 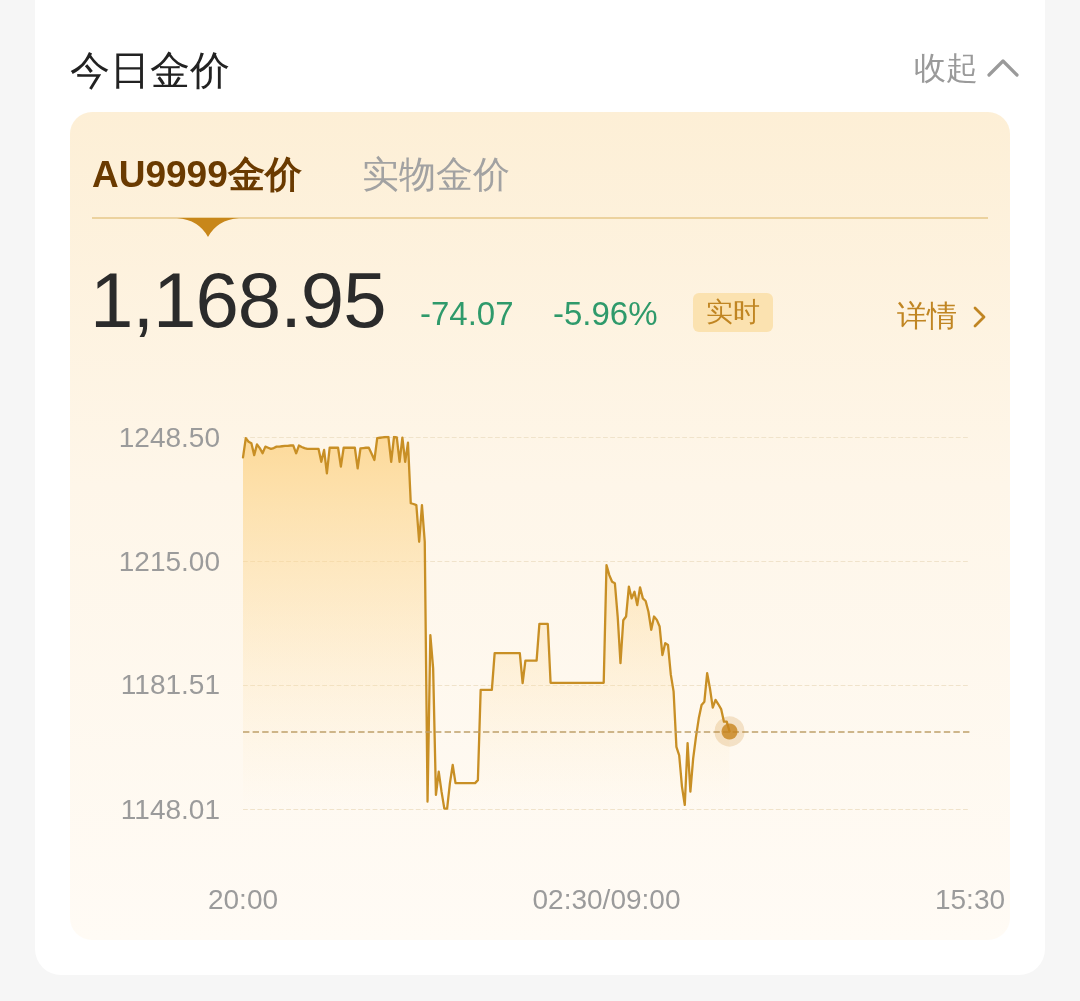 What do you see at coordinates (197, 175) in the screenshot?
I see `chart-subtitle: AU9999金价` at bounding box center [197, 175].